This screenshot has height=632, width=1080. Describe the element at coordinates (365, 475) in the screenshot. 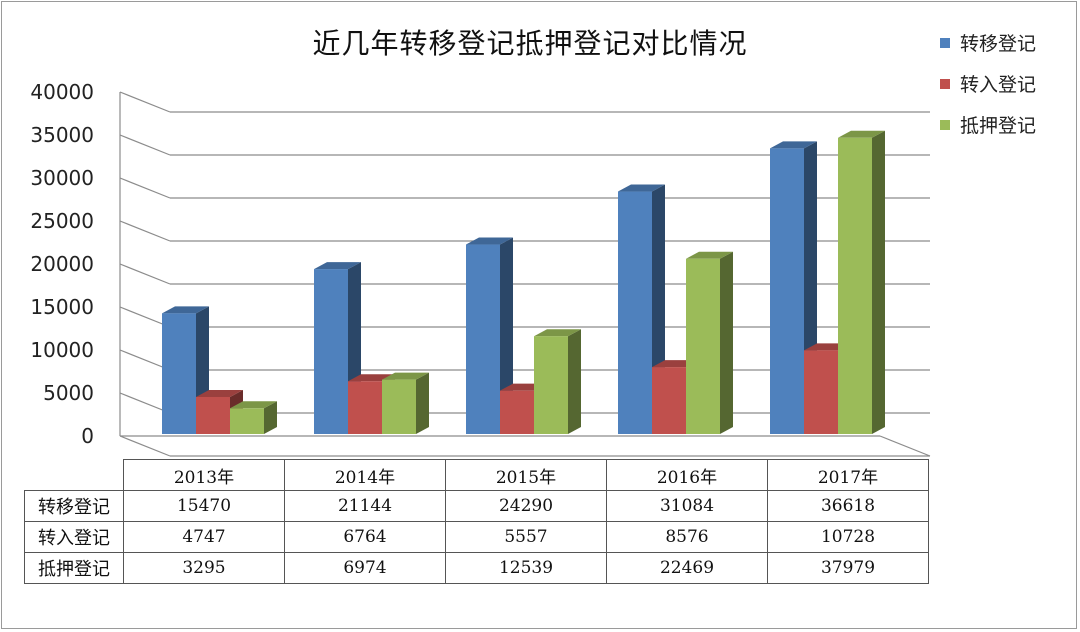

I see `table-header-cell: 2014年` at that location.